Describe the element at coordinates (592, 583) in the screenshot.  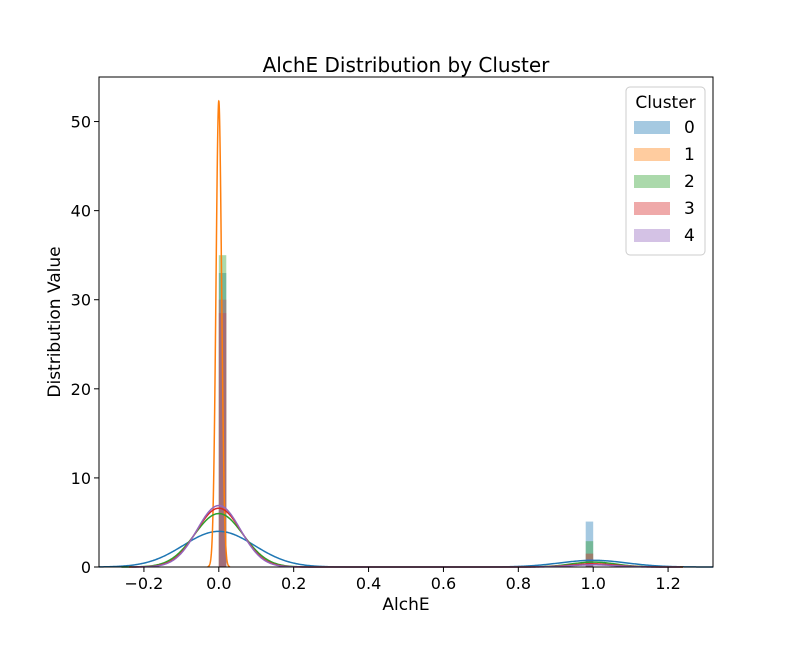
I see `x-tick-label: 1.0` at that location.